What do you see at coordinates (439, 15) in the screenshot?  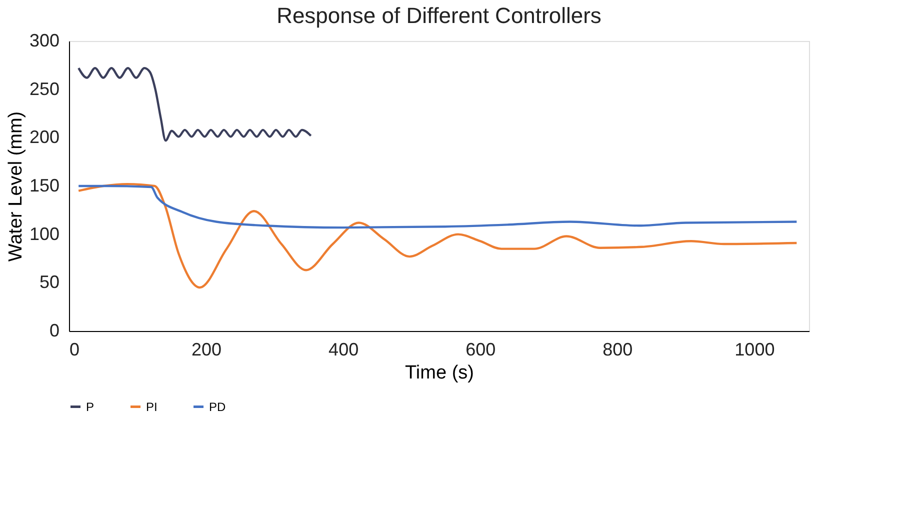 I see `chart-title: Response of Different Controllers` at bounding box center [439, 15].